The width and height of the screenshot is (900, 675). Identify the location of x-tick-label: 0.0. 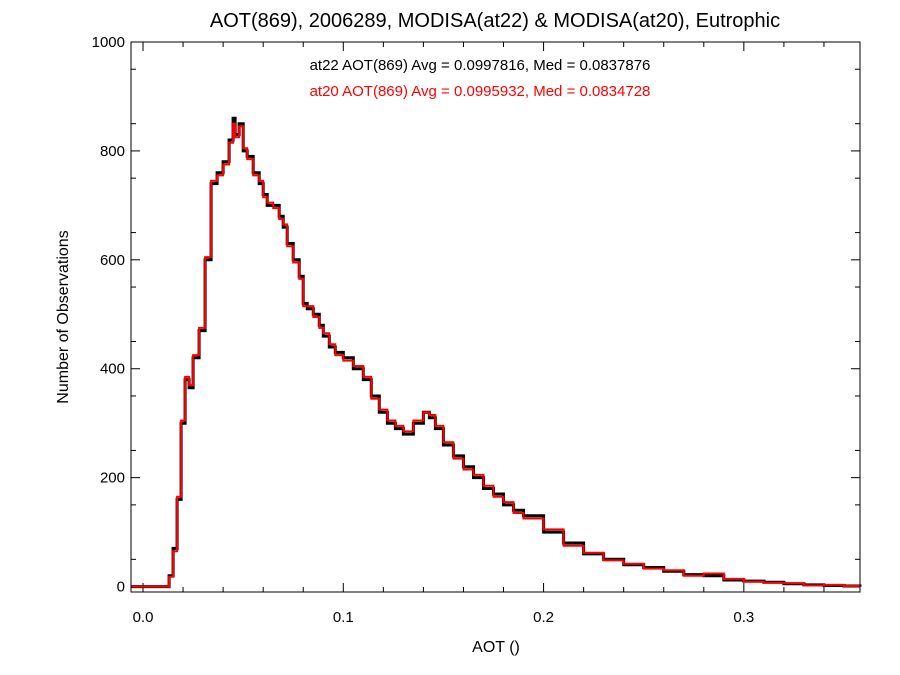
(143, 617).